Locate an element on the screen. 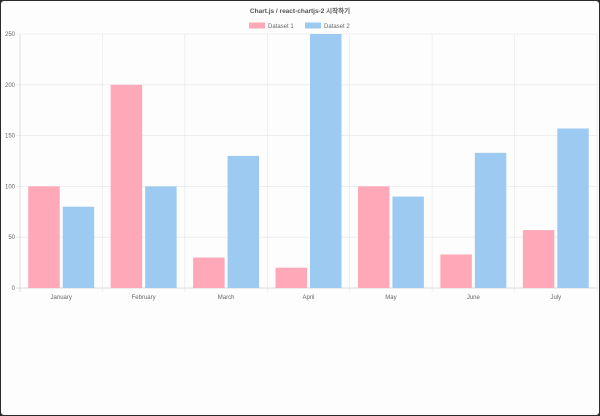 This screenshot has height=416, width=600. y-tick-label: 100 is located at coordinates (10, 187).